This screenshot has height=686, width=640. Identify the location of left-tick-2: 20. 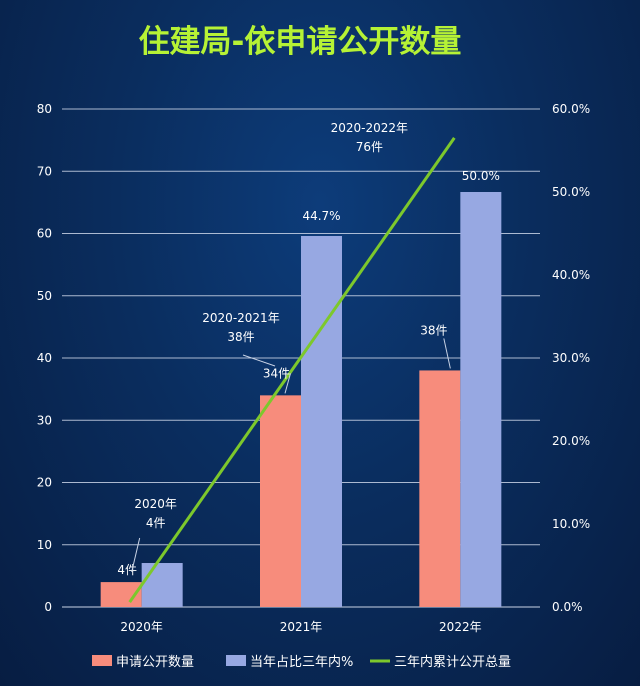
(44, 483).